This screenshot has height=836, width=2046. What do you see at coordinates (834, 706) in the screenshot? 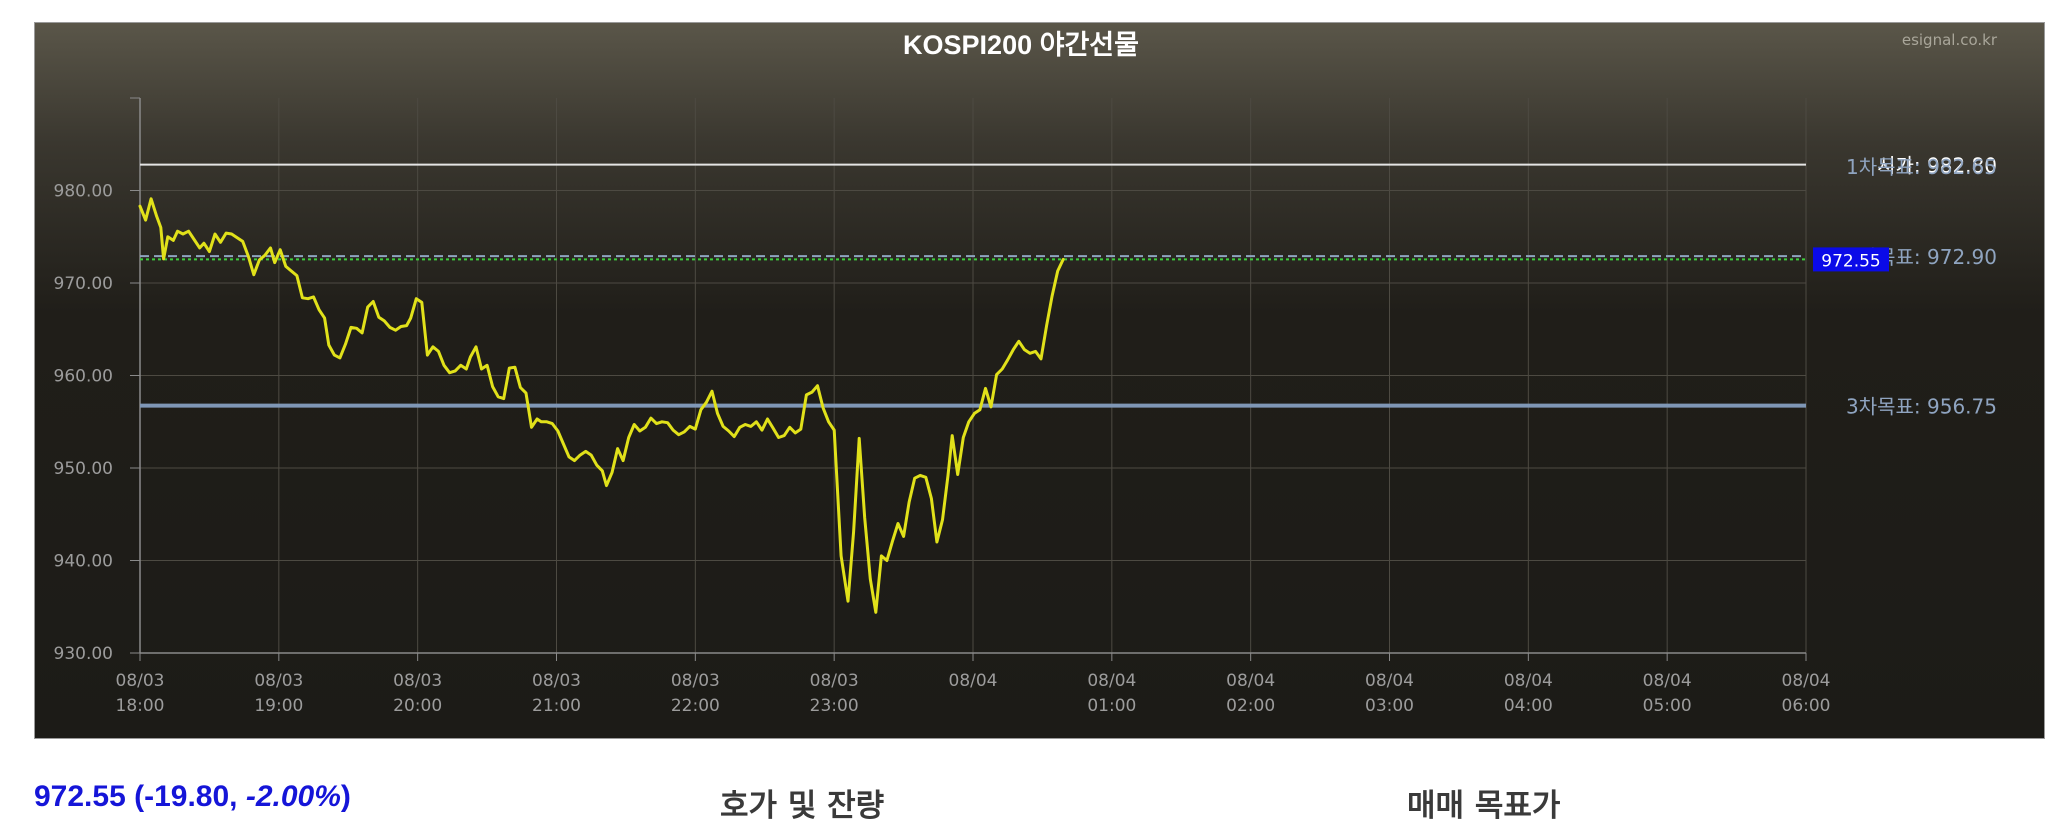
I see `x-tick-time: 23:00` at bounding box center [834, 706].